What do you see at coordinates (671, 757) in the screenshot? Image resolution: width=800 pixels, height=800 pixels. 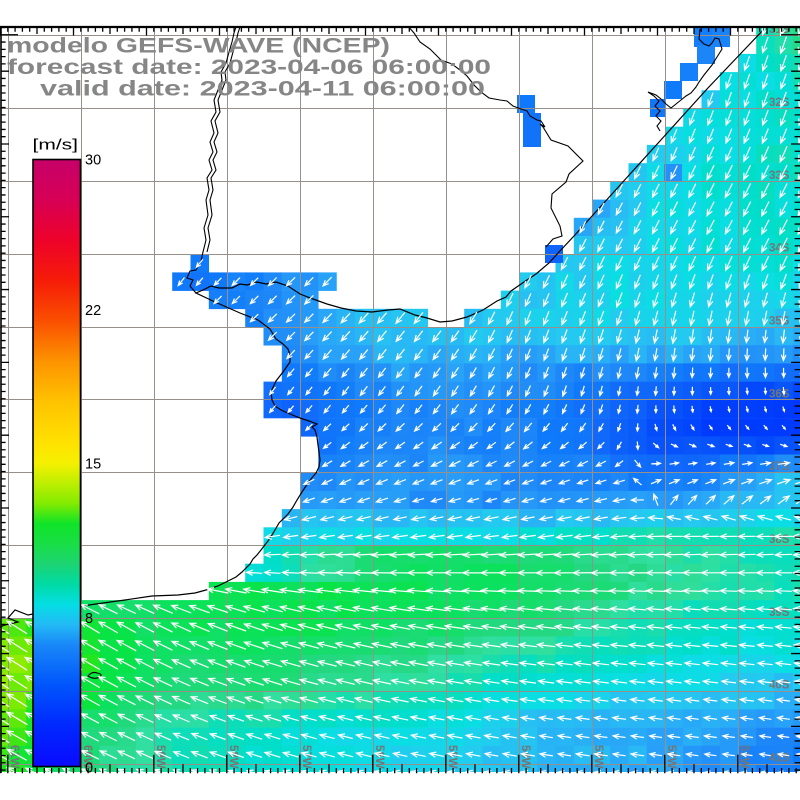 I see `svg-text: 52W` at bounding box center [671, 757].